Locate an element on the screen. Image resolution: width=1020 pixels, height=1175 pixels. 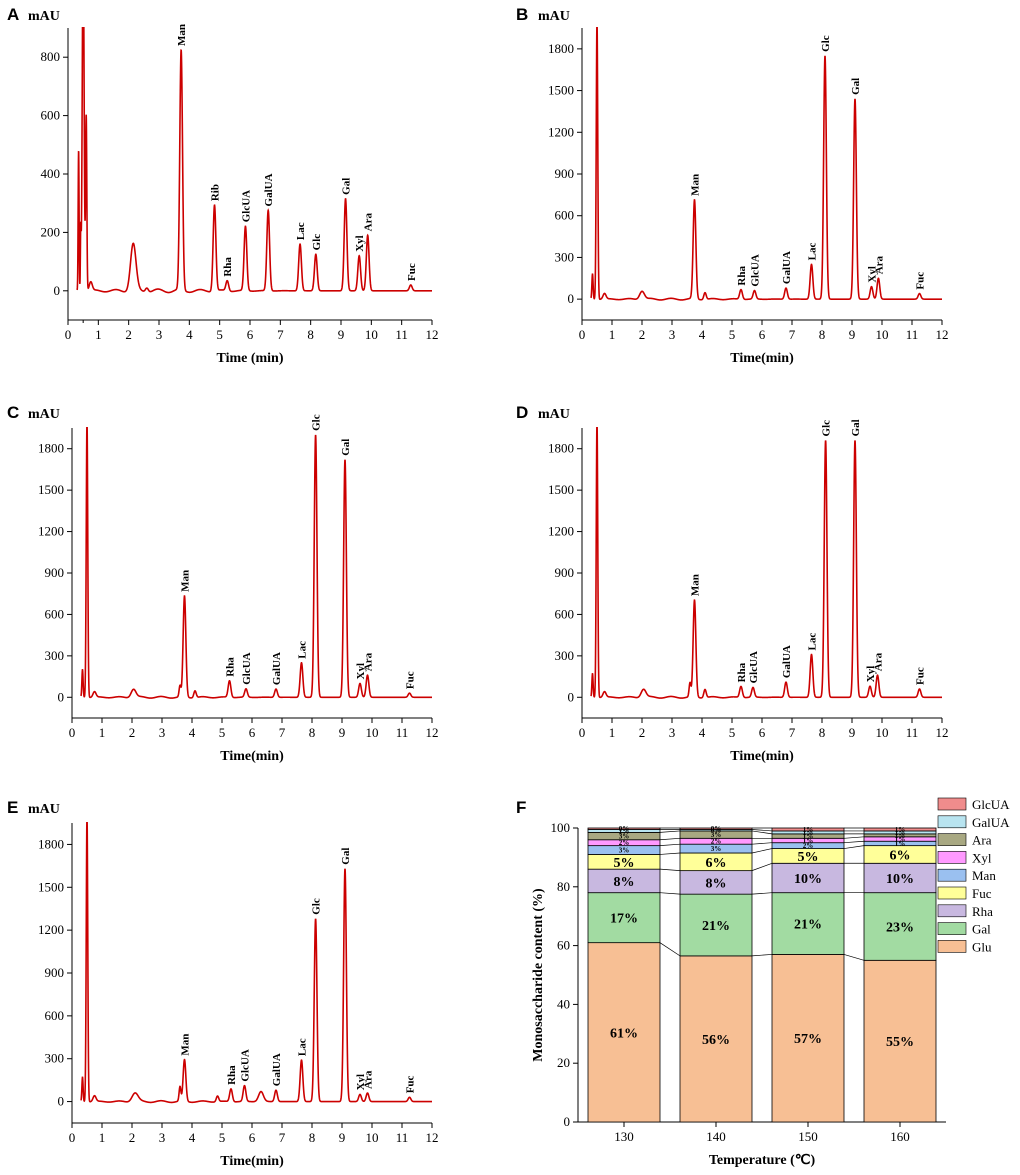
panel-letter: F is located at coordinates (521, 807).